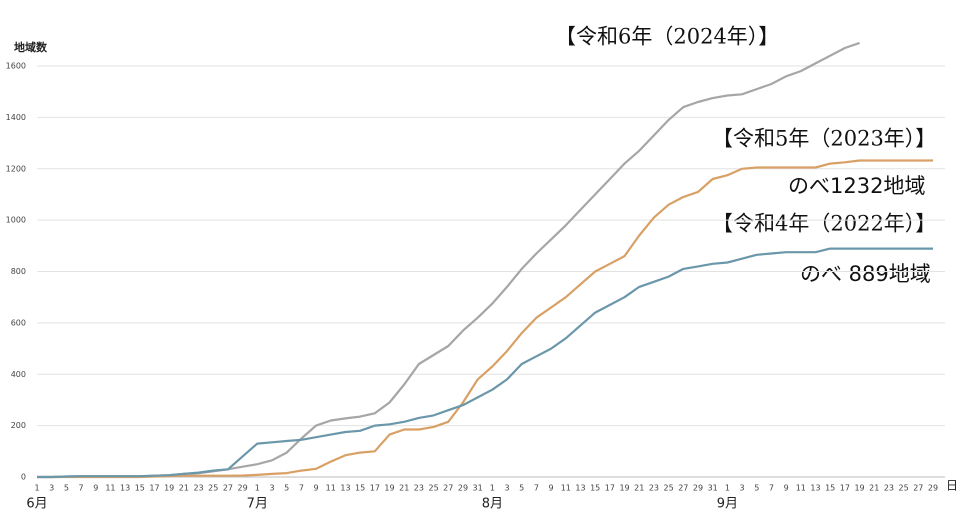  Describe the element at coordinates (36, 504) in the screenshot. I see `month-label: 6月` at that location.